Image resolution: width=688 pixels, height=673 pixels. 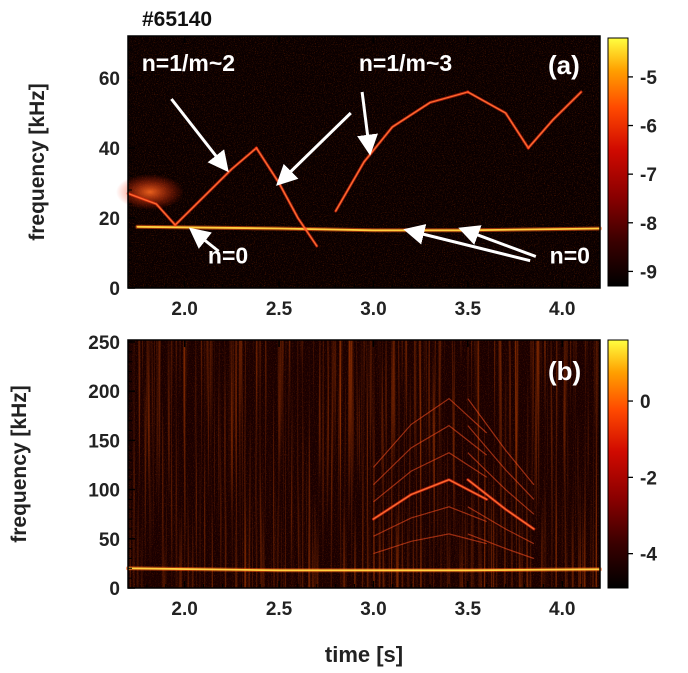 What do you see at coordinates (109, 149) in the screenshot?
I see `y-tick-label: 40` at bounding box center [109, 149].